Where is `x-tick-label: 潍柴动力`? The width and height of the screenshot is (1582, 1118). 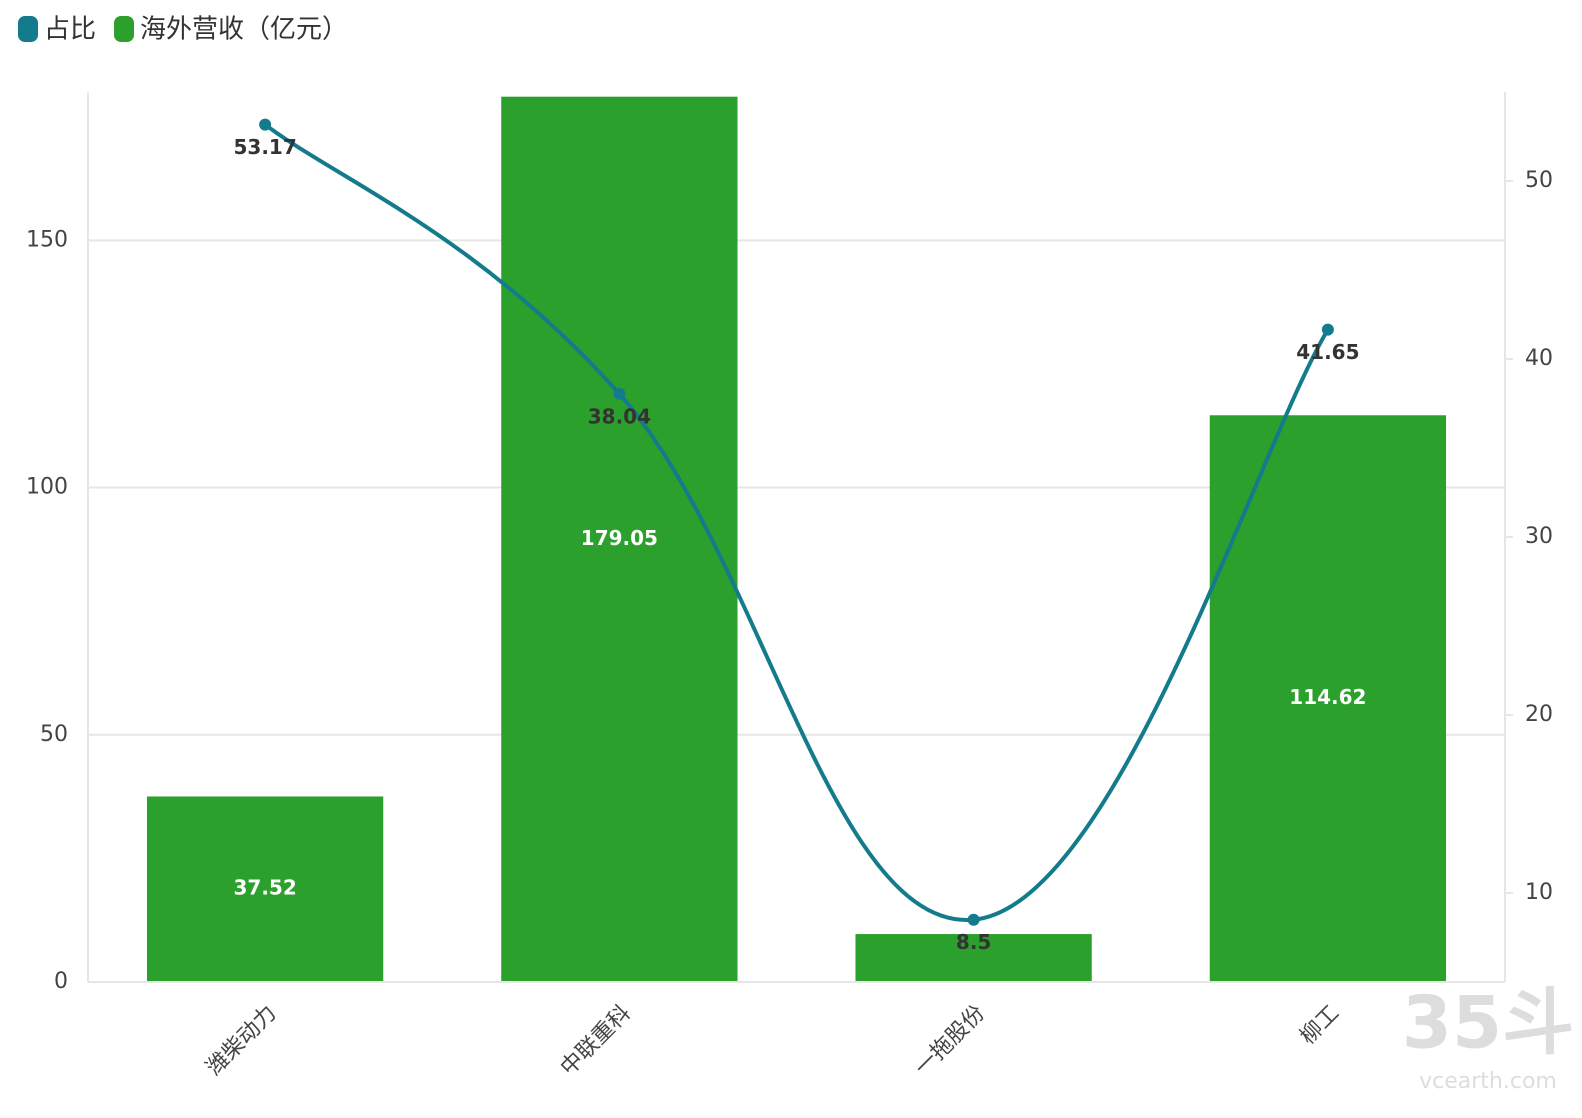
x-tick-label: 潍柴动力 is located at coordinates (242, 1041).